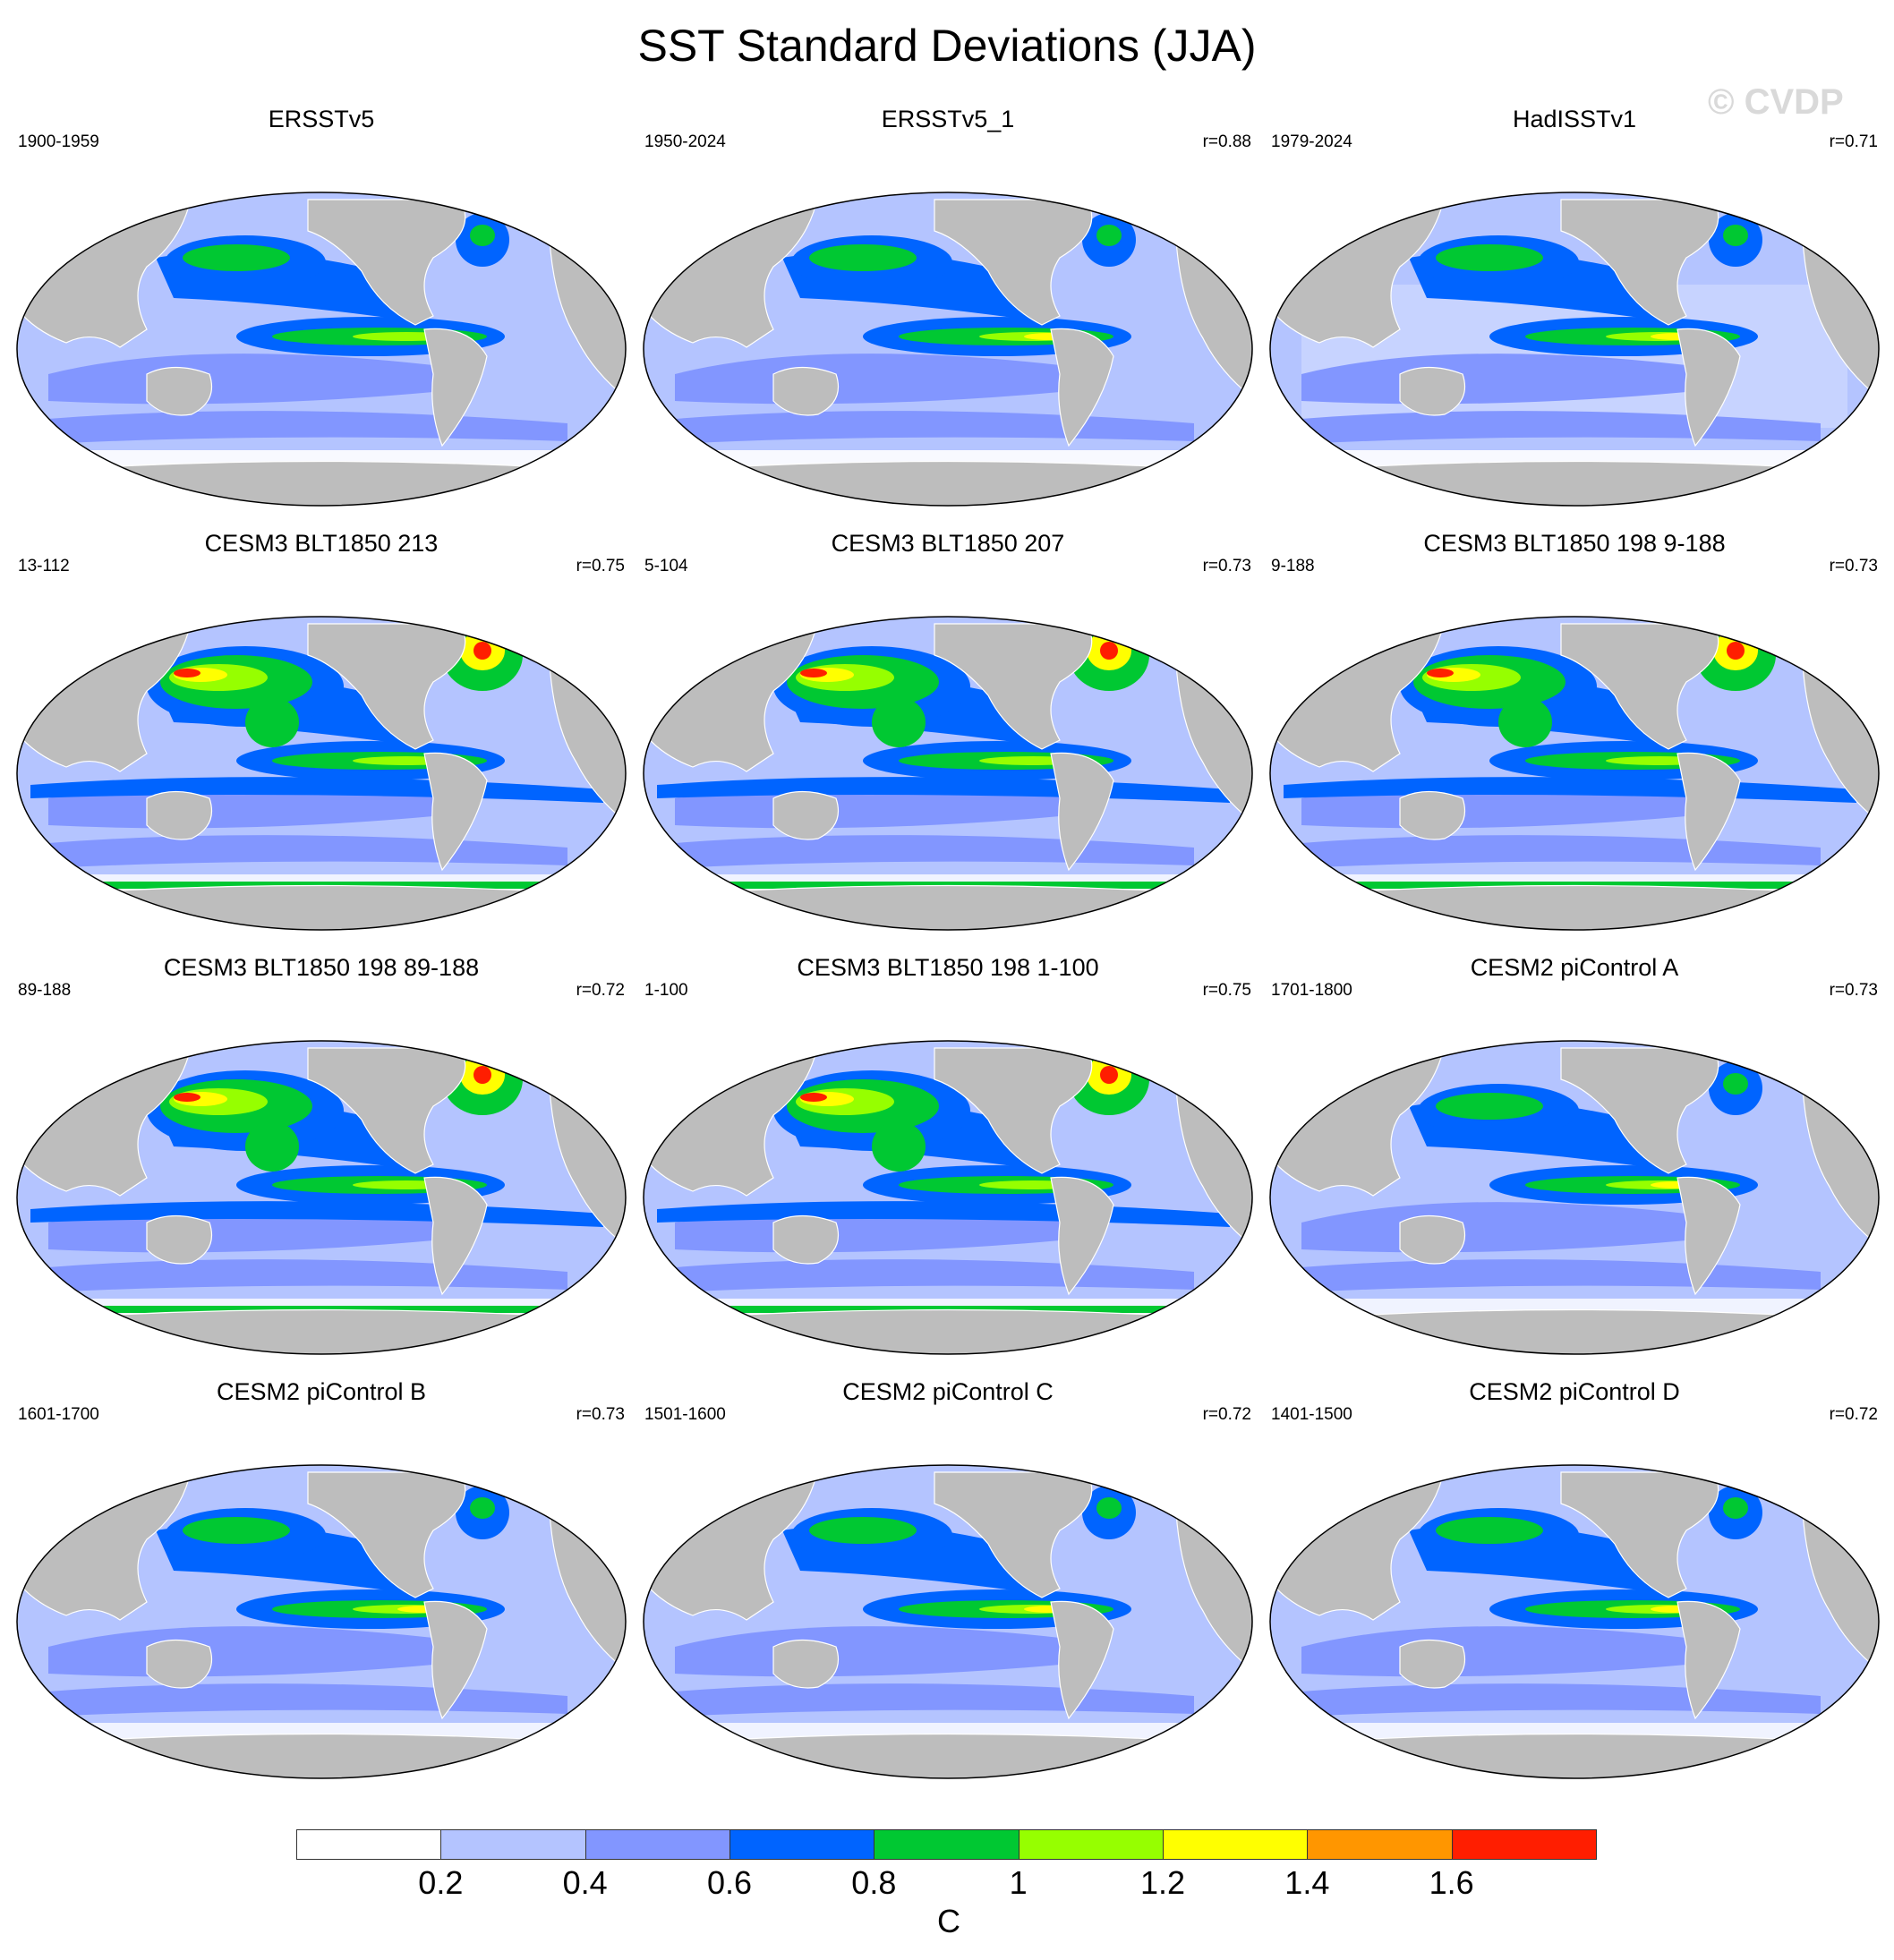 The height and width of the screenshot is (1960, 1894). What do you see at coordinates (948, 967) in the screenshot?
I see `panel-title: CESM3 BLT1850 198 1-100` at bounding box center [948, 967].